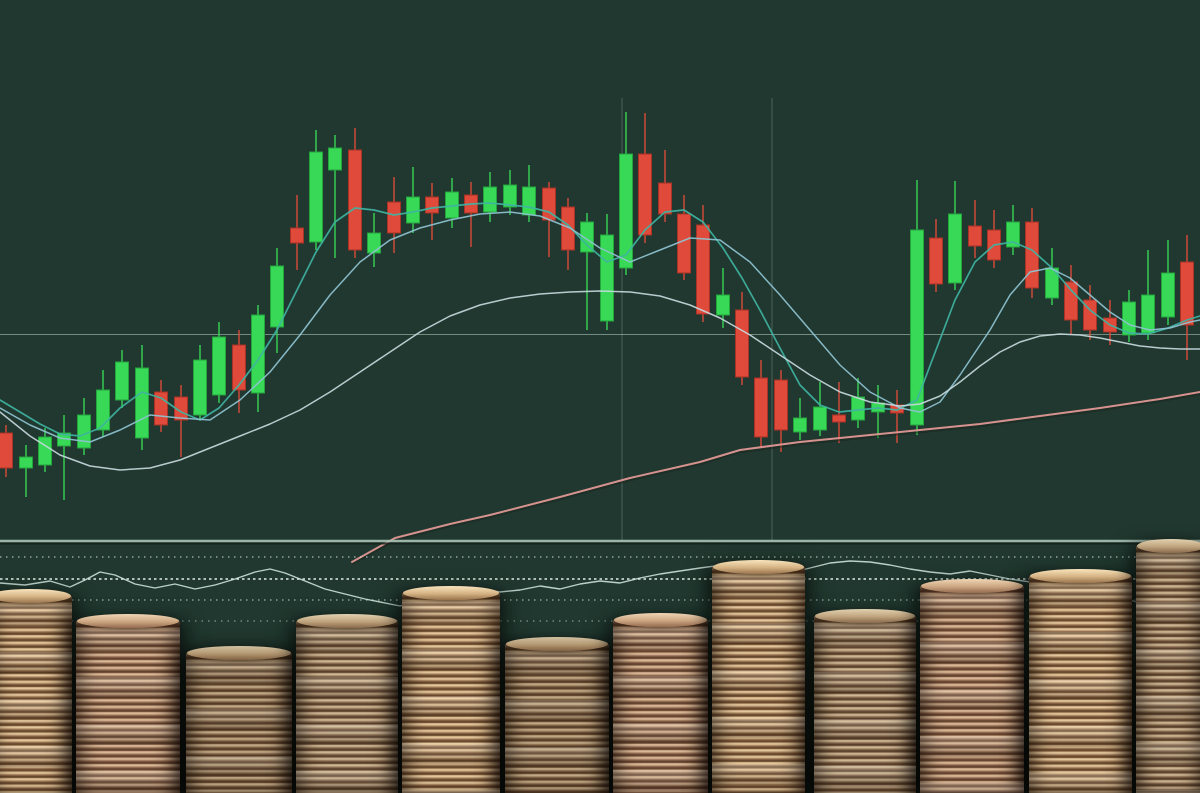 This screenshot has width=1200, height=793. I want to click on oscillator-line, so click(600, 588).